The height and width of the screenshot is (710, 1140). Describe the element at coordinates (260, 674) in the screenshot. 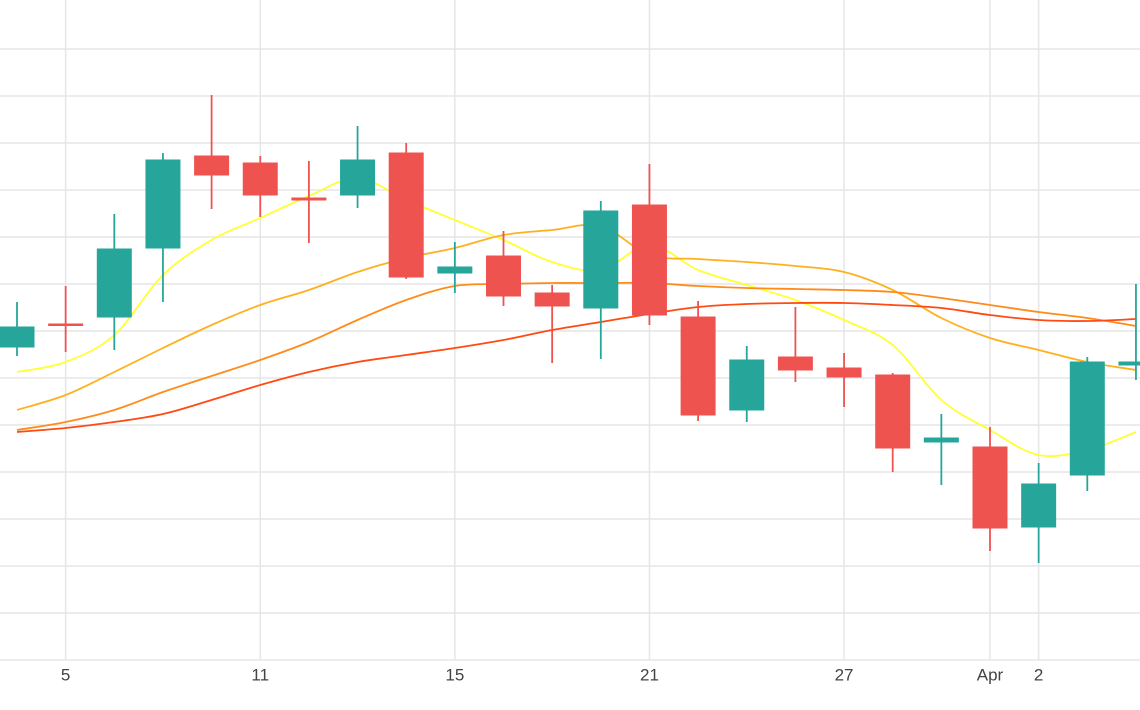

I see `x-tick-label: 11` at that location.